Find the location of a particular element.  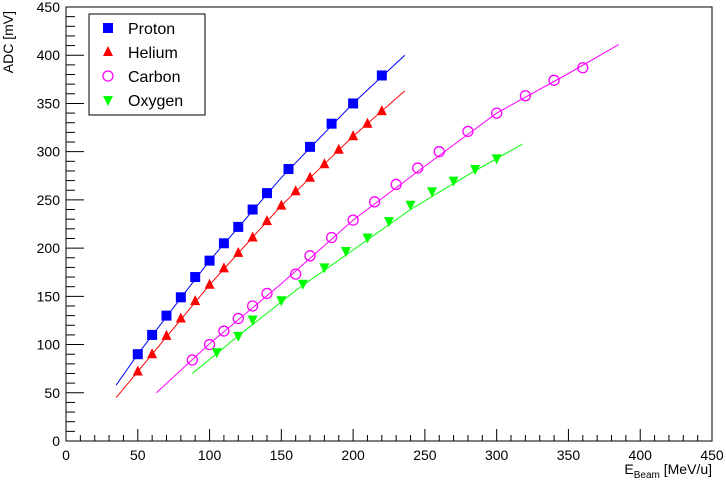

x-tick-label: 100 is located at coordinates (210, 455).